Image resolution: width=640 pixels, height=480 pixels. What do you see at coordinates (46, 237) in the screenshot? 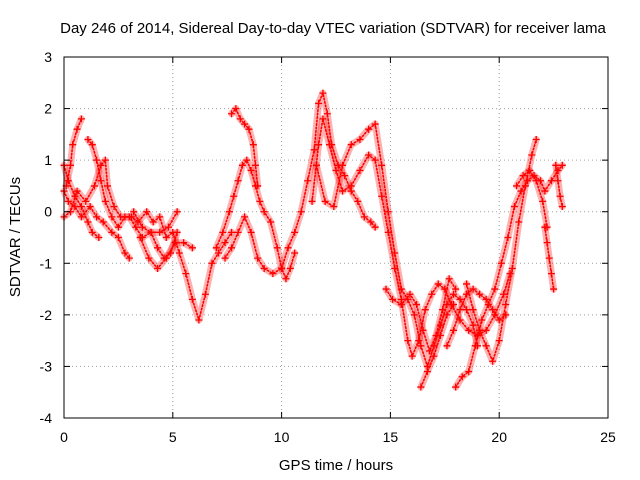
I see `y-tick-labels: -4 -3 -2 -1 0 1 2 3` at bounding box center [46, 237].